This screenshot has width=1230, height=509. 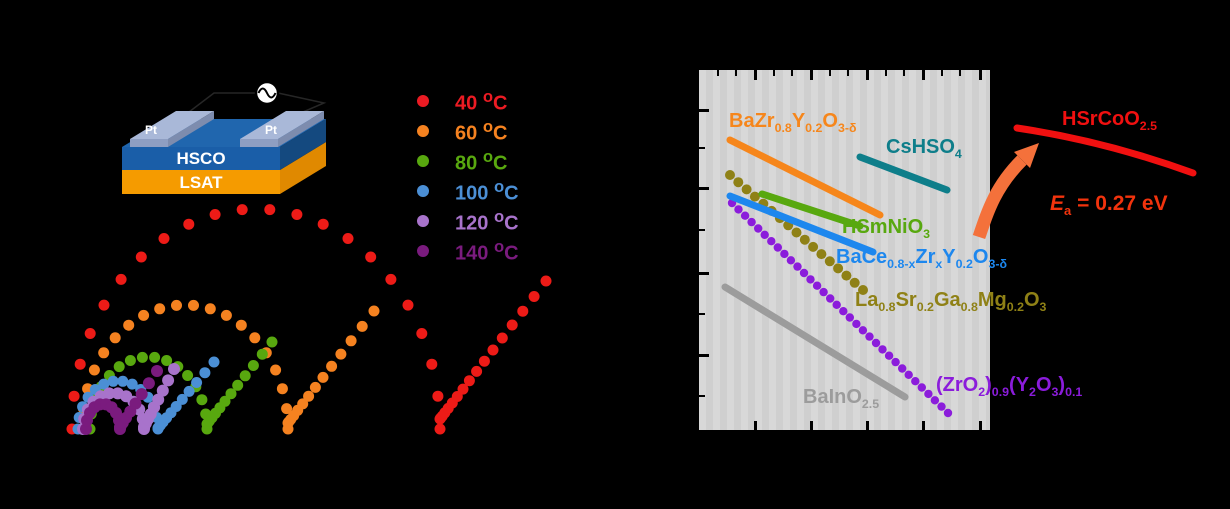 What do you see at coordinates (301, 129) in the screenshot?
I see `electrode2-side` at bounding box center [301, 129].